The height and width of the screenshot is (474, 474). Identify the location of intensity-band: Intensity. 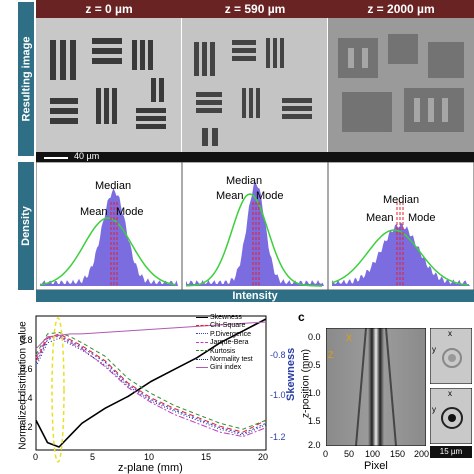
(255, 296).